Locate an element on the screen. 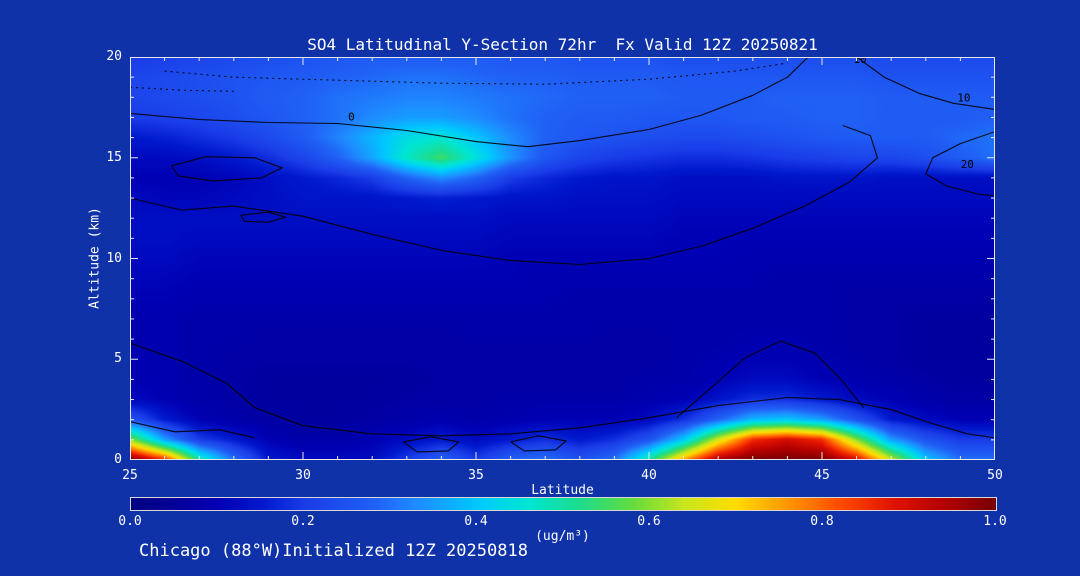 The image size is (1080, 576). x-tick-label: 30 is located at coordinates (303, 475).